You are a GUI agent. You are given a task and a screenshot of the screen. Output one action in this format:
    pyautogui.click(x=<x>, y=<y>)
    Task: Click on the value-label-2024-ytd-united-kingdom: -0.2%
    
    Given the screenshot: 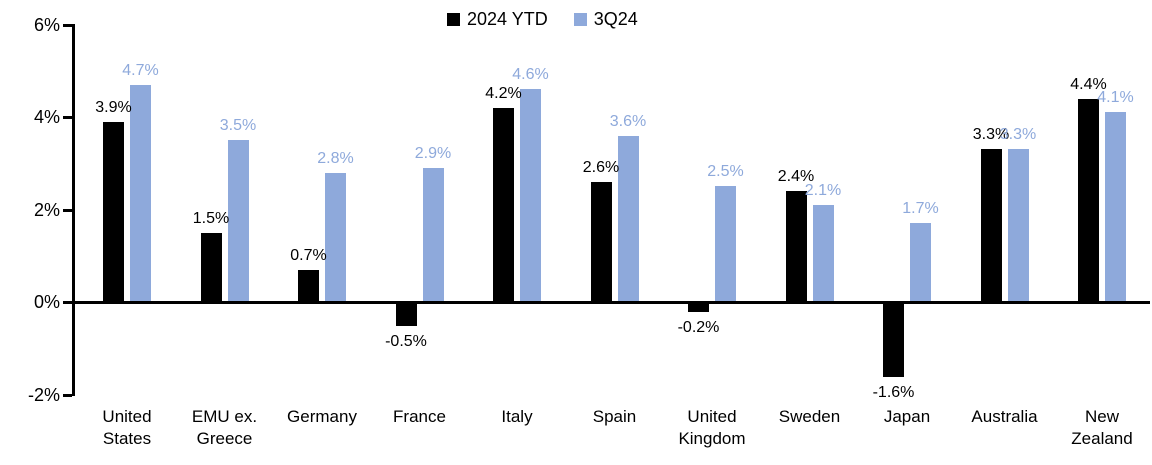 What is the action you would take?
    pyautogui.click(x=698, y=328)
    